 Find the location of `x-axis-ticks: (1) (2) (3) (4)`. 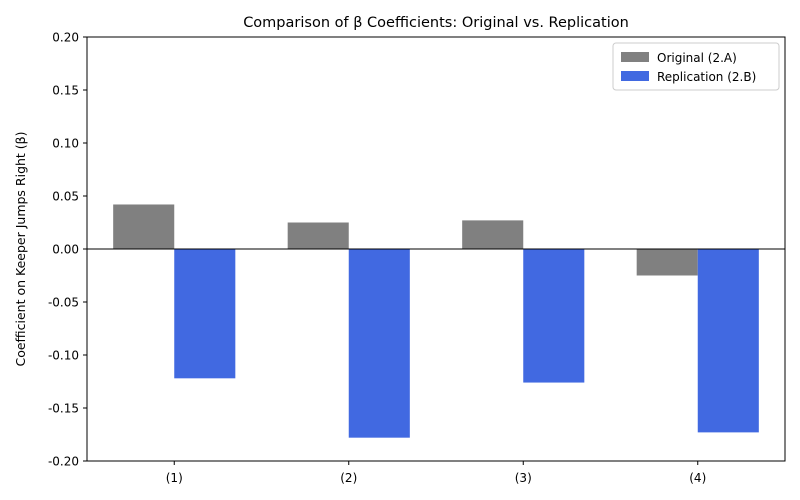

x-axis-ticks: (1) (2) (3) (4) is located at coordinates (436, 473).